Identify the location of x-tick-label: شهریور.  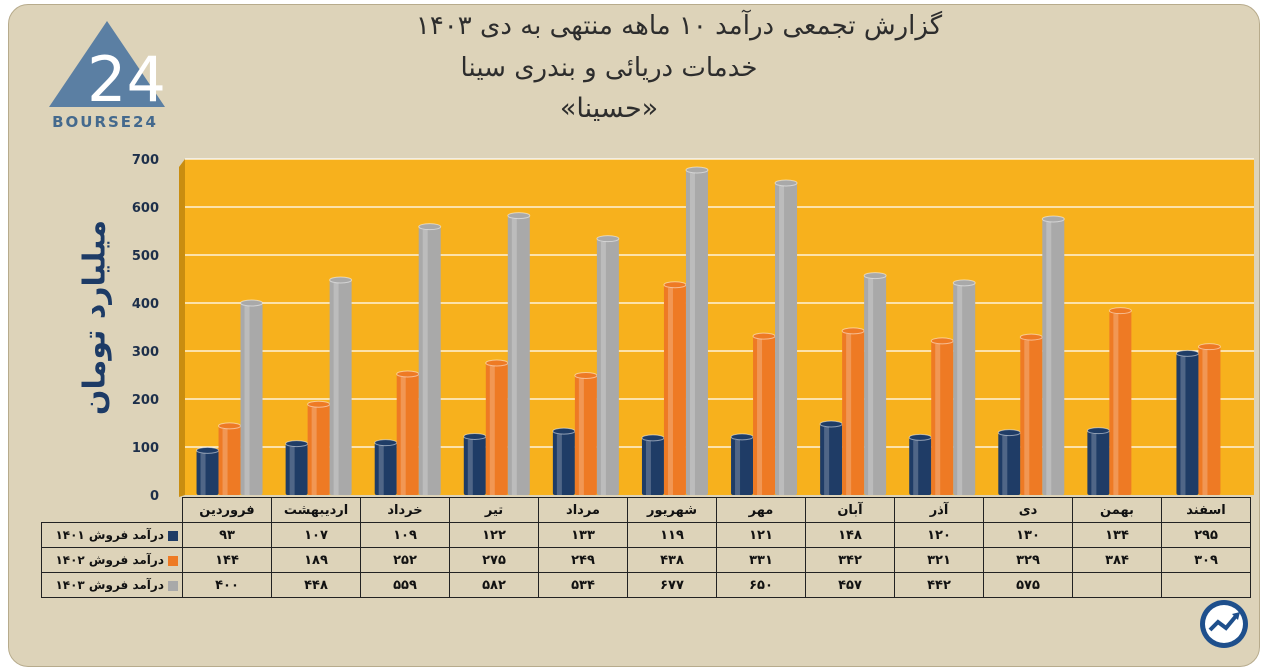
(672, 510).